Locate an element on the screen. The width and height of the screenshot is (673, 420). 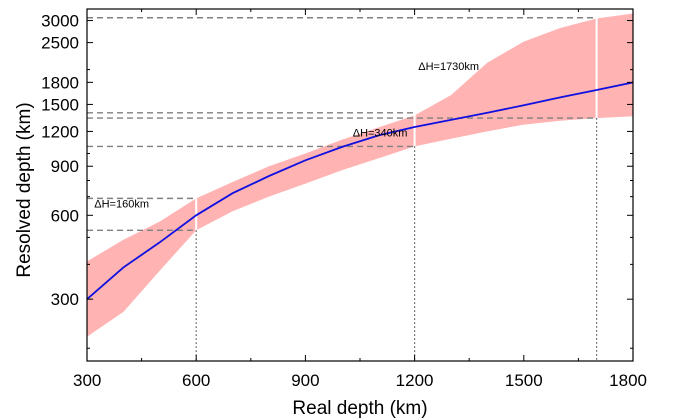
x-tick-label-1200: 1200 is located at coordinates (415, 380).